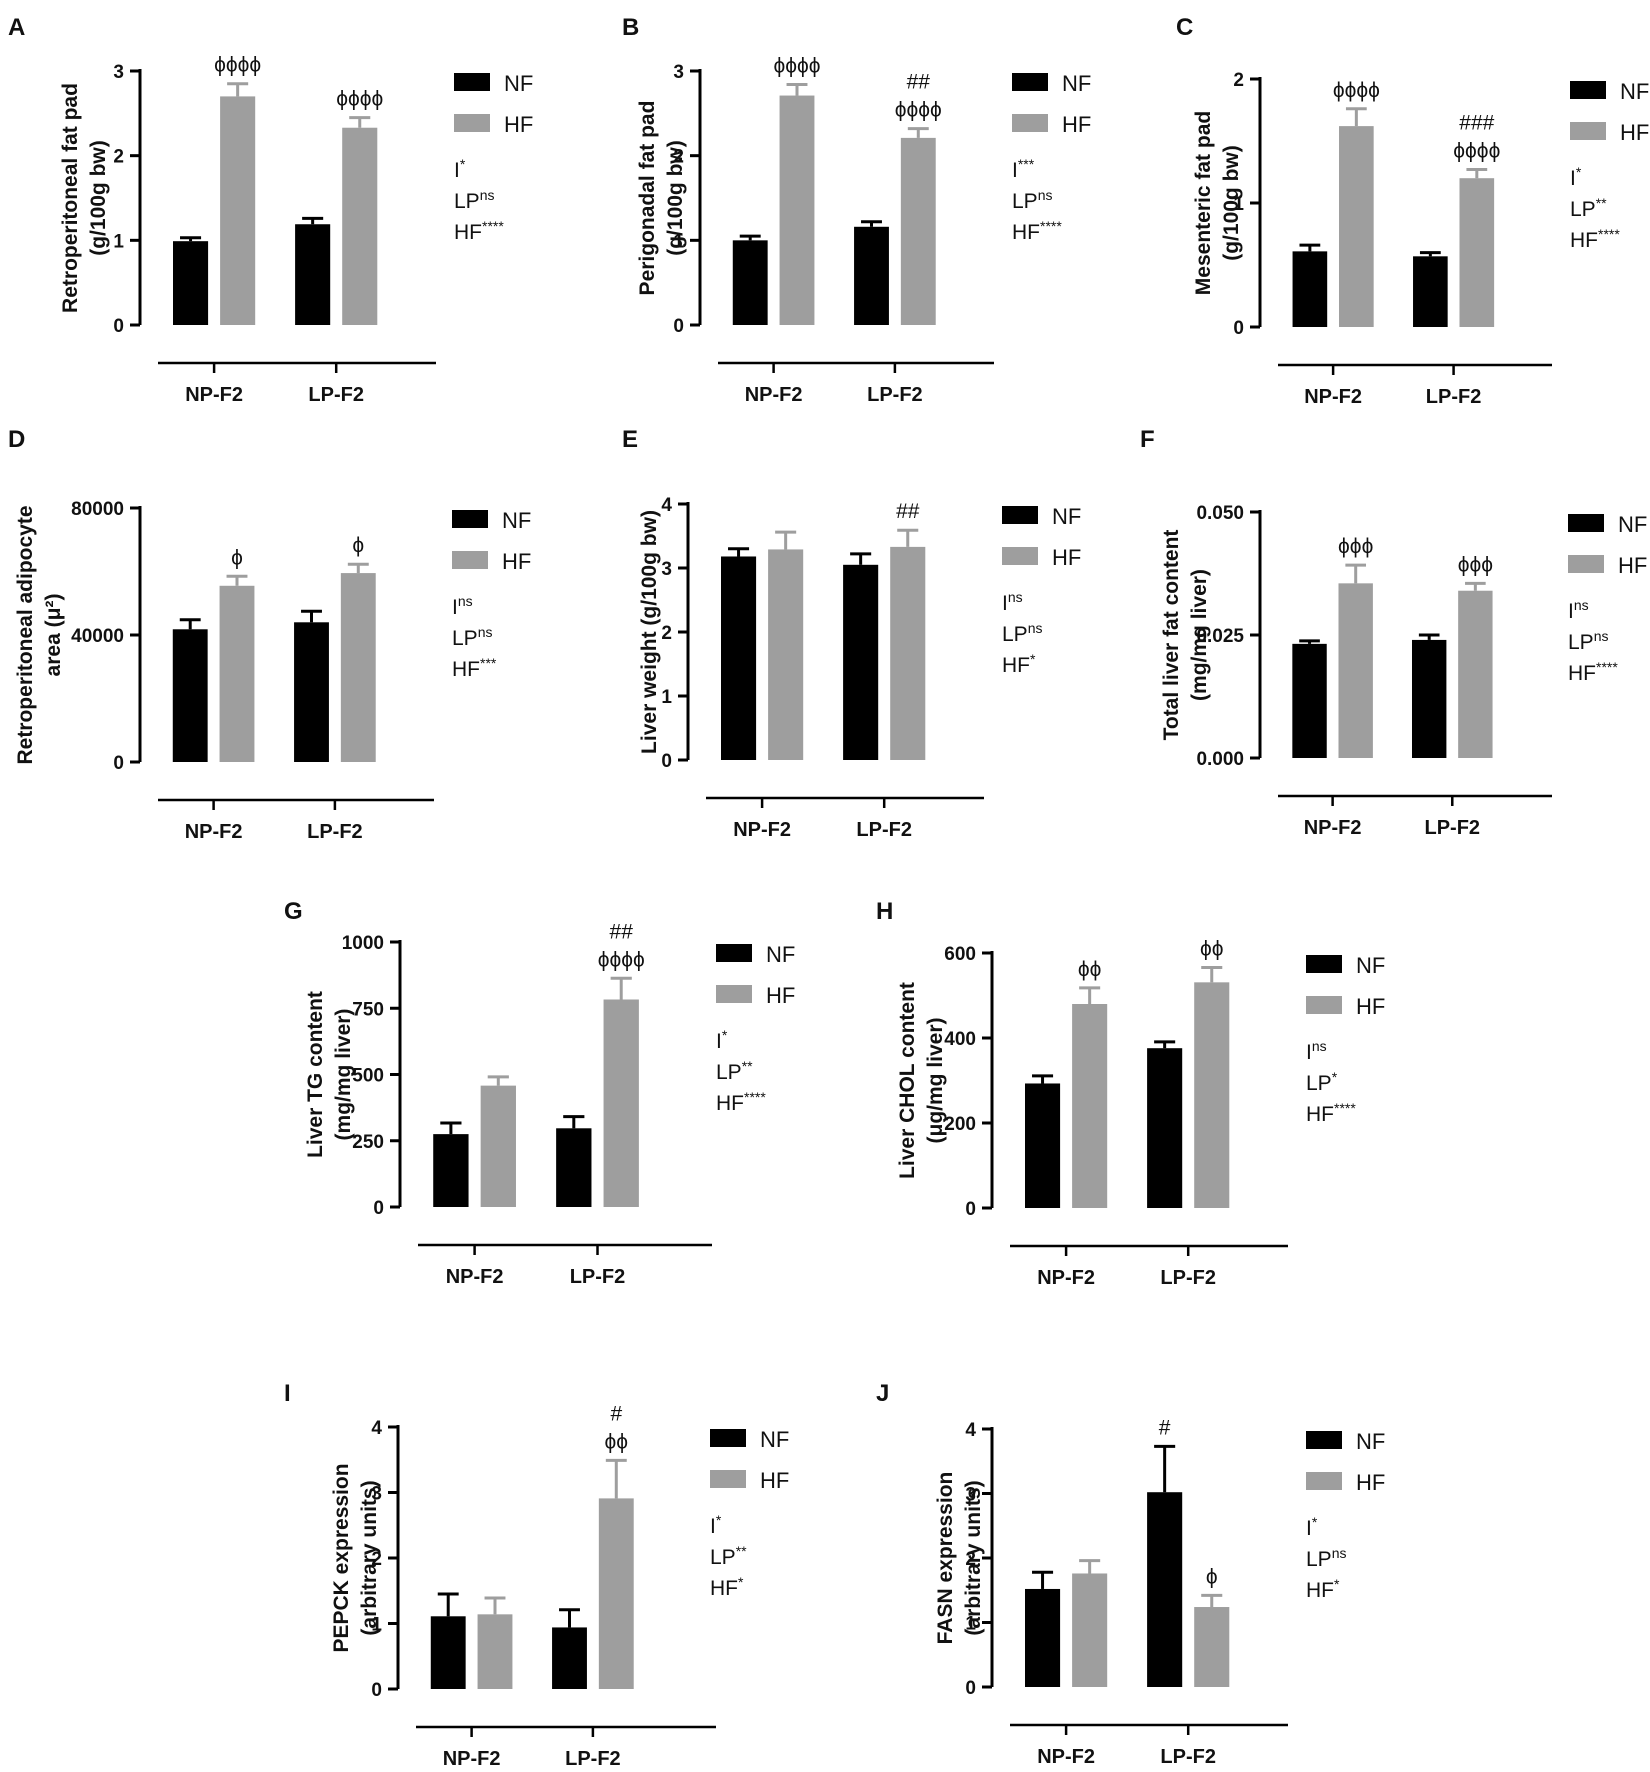 This screenshot has height=1772, width=1650. Describe the element at coordinates (945, 1558) in the screenshot. I see `y-axis-label: FASN expression` at that location.